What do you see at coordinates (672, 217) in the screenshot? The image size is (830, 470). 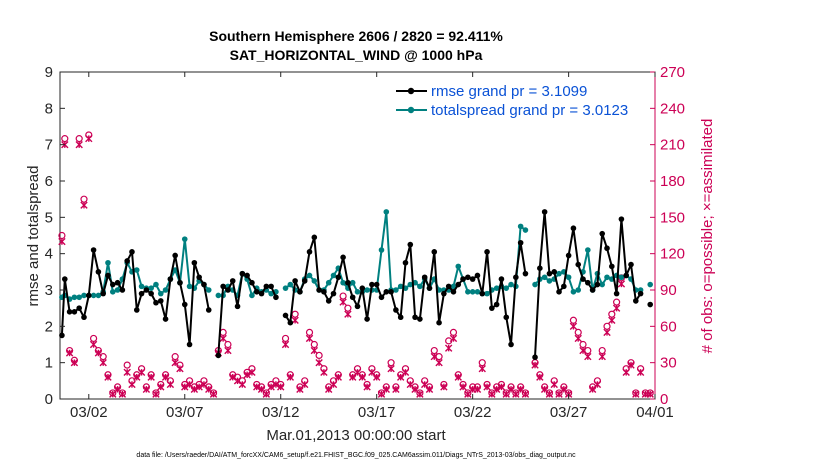 I see `y-right-tick-label-5: 150` at bounding box center [672, 217].